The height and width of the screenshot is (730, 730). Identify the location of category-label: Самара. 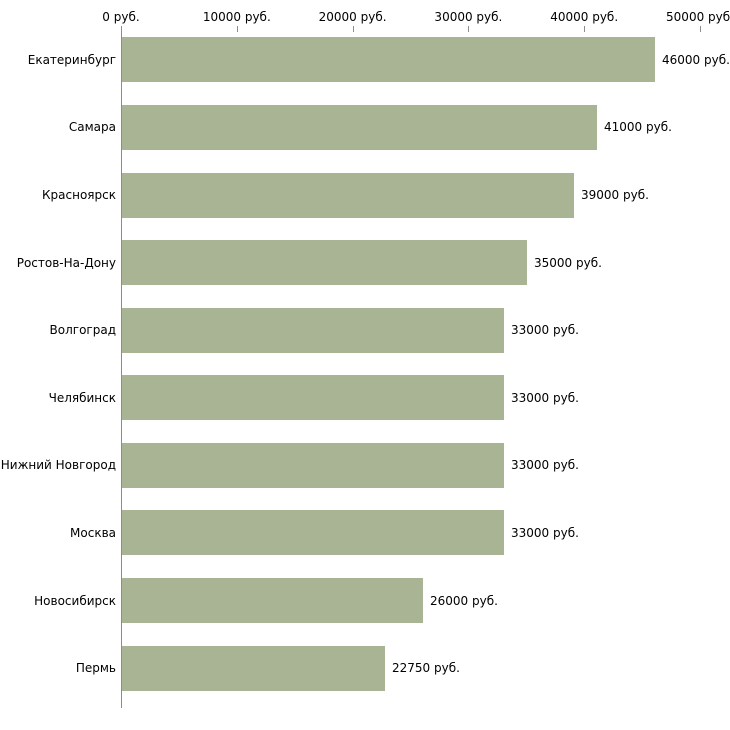
(92, 127).